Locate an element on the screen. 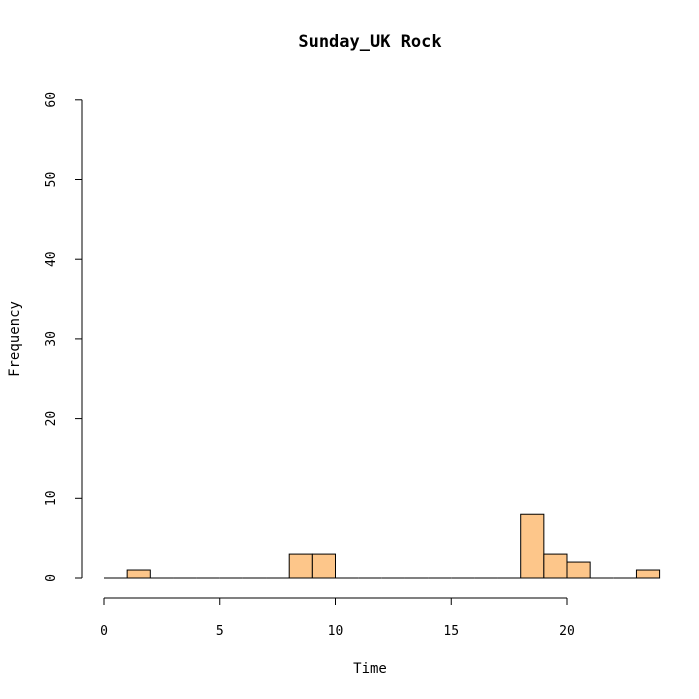 The height and width of the screenshot is (699, 699). y-axis: 0 10 20 30 40 50 60 is located at coordinates (63, 337).